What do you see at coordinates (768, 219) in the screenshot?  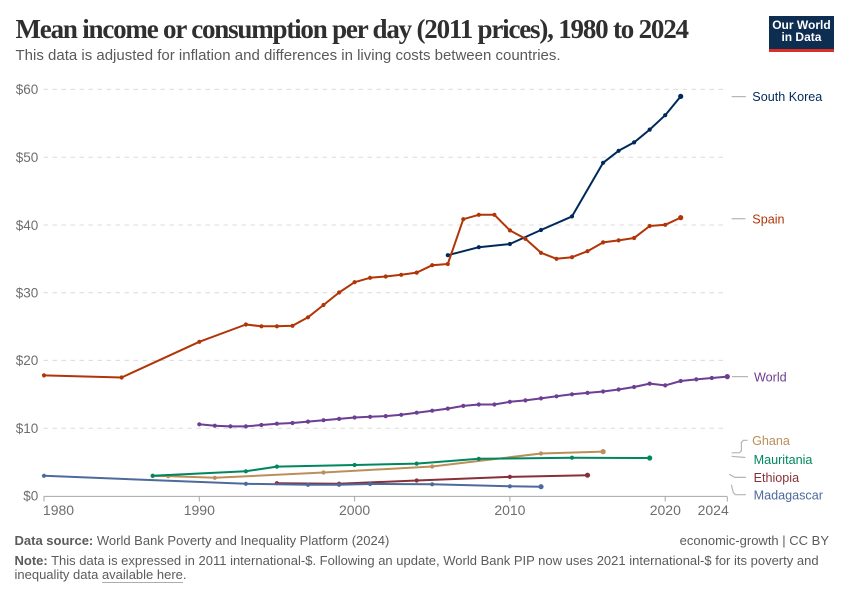 I see `svg-text: Spain` at bounding box center [768, 219].